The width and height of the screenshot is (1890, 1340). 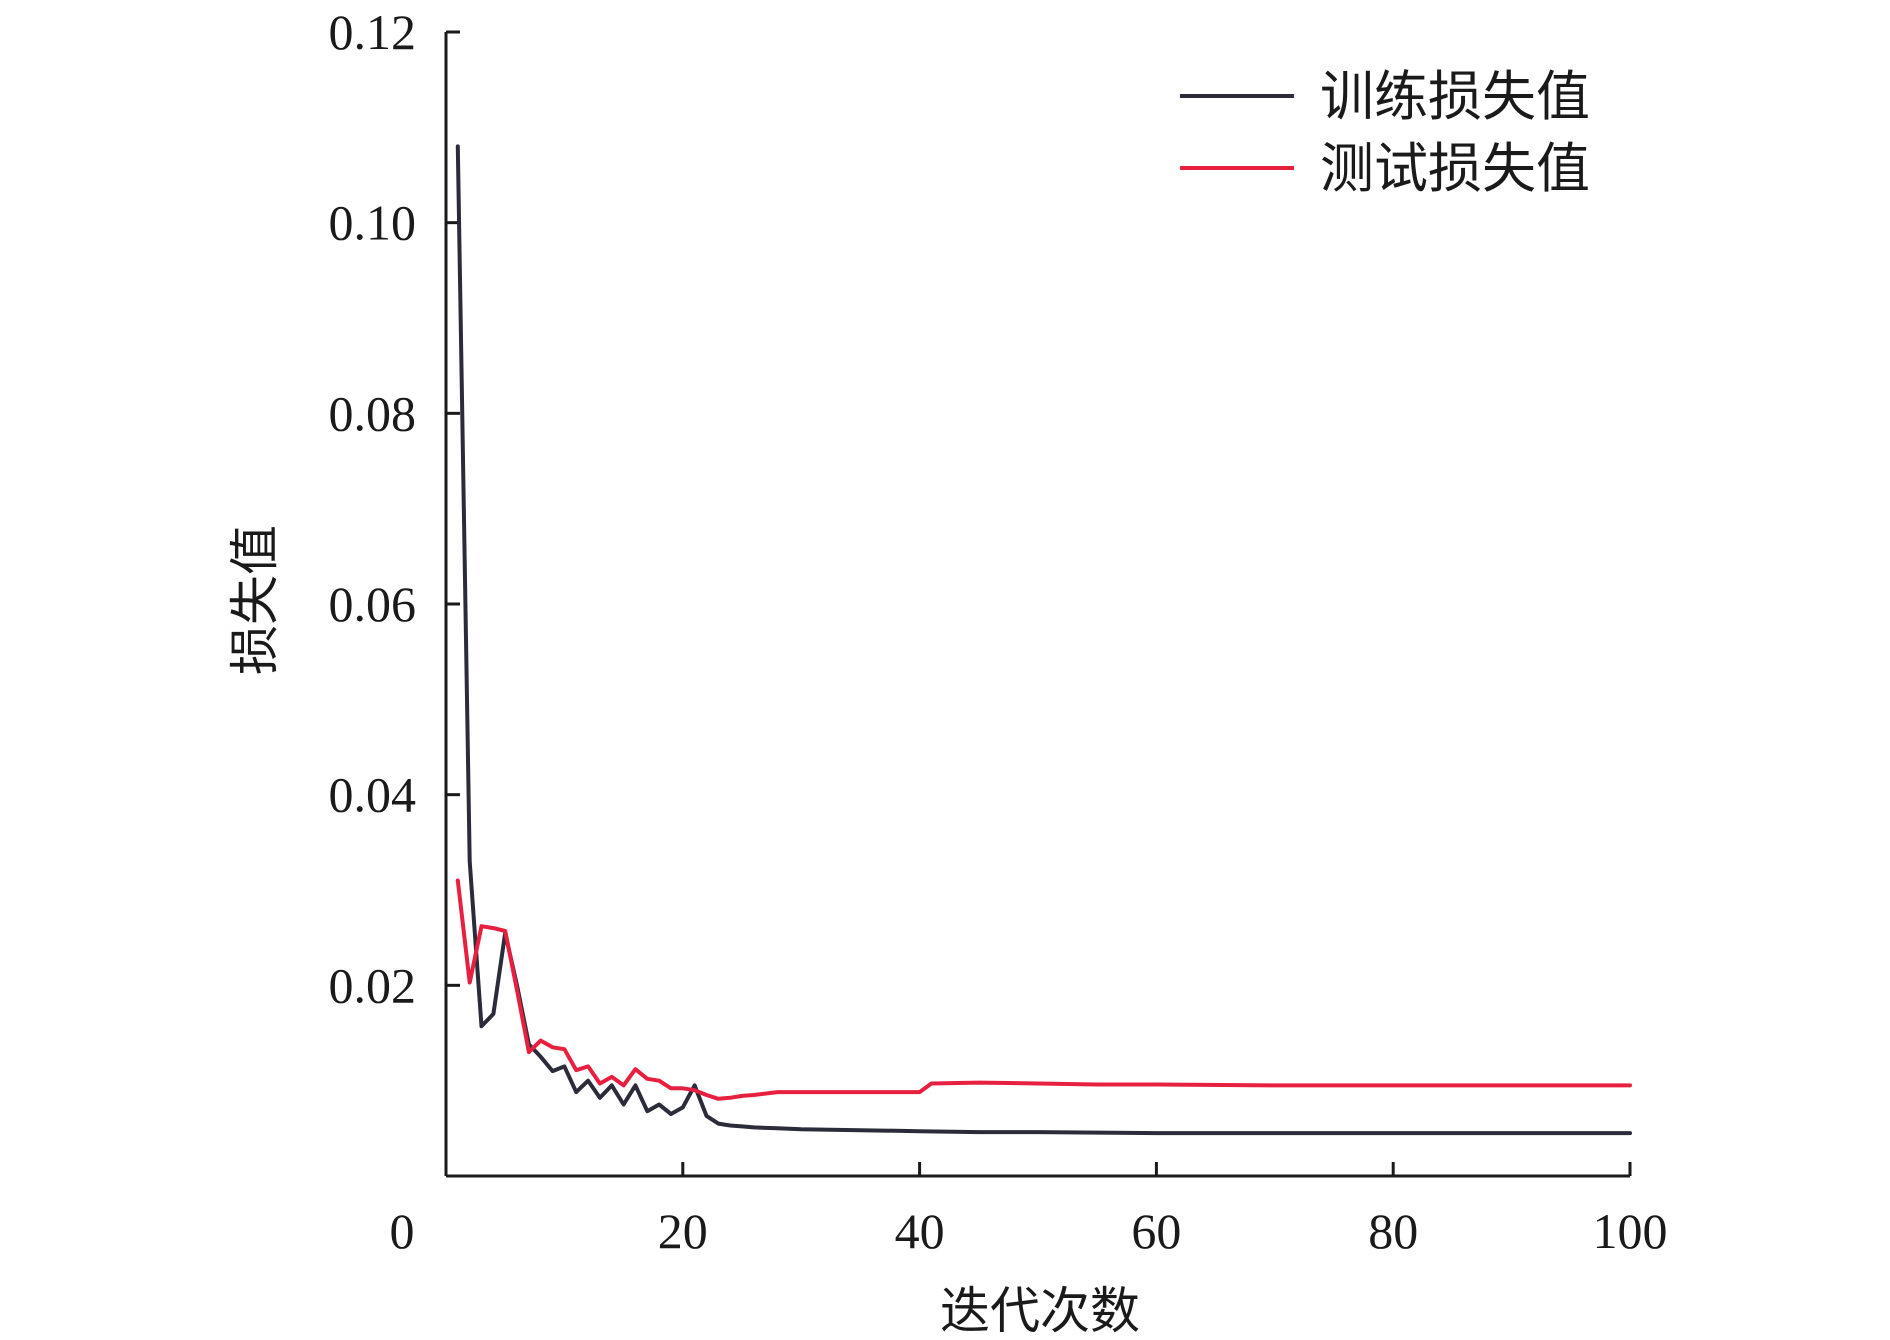 What do you see at coordinates (373, 604) in the screenshot?
I see `y-tick-label: 0.06` at bounding box center [373, 604].